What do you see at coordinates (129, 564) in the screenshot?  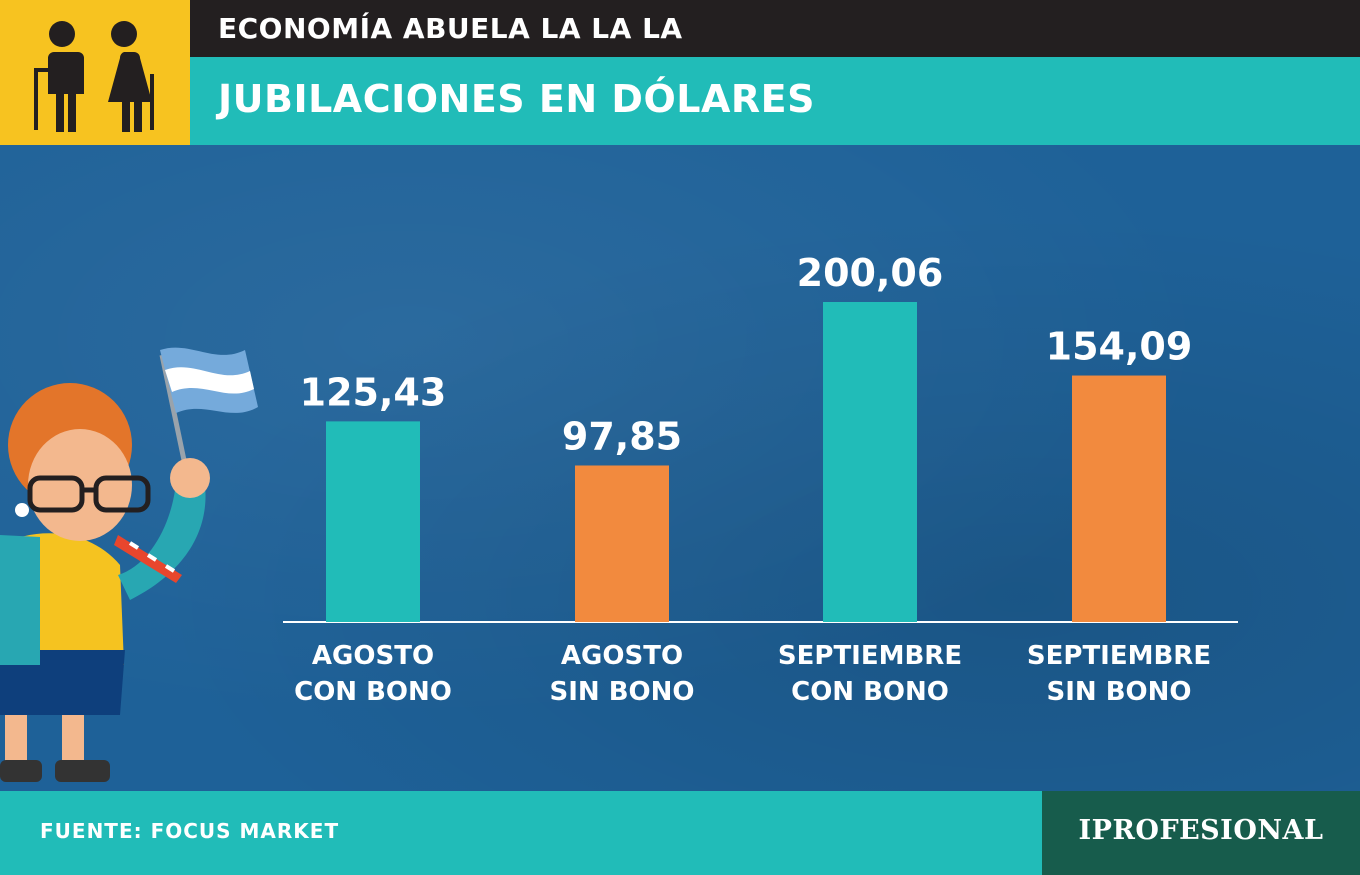 I see `grandmother-with-argentina-flag-icon` at bounding box center [129, 564].